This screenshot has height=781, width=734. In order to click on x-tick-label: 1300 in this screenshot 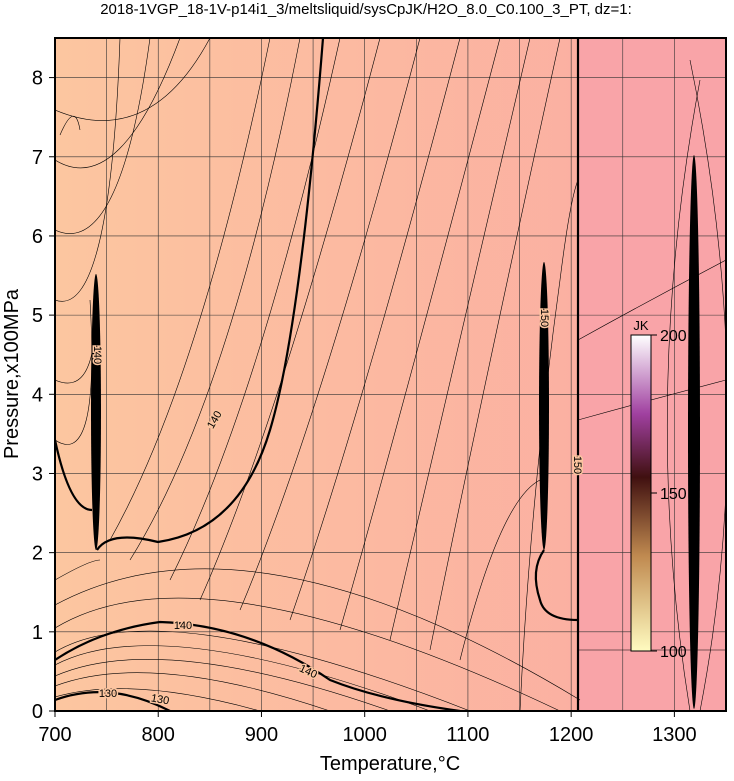, I will do `click(674, 735)`.